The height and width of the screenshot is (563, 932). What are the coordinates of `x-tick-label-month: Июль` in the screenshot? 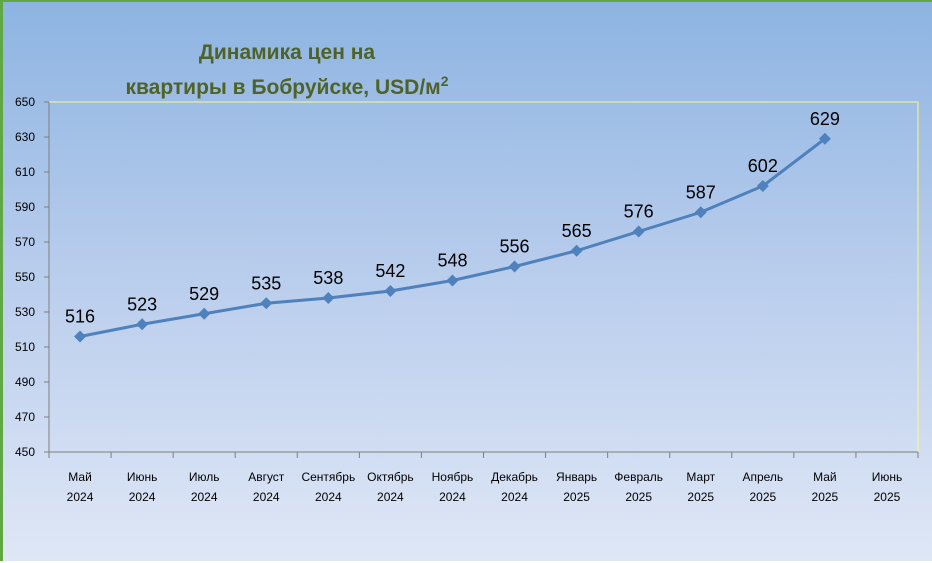 It's located at (204, 477).